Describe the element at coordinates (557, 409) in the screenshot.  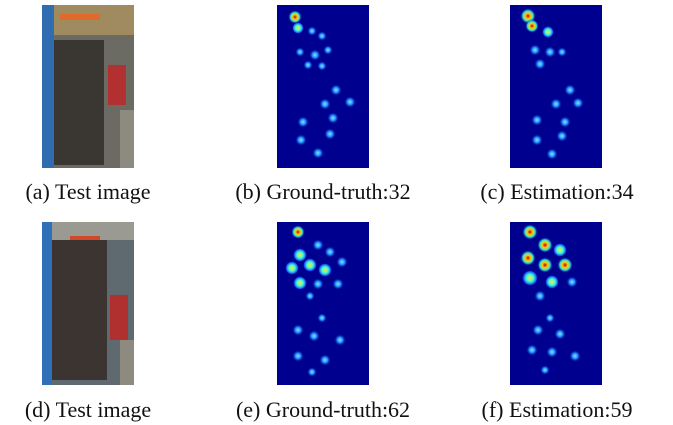
I see `caption: (f) Estimation:59` at that location.